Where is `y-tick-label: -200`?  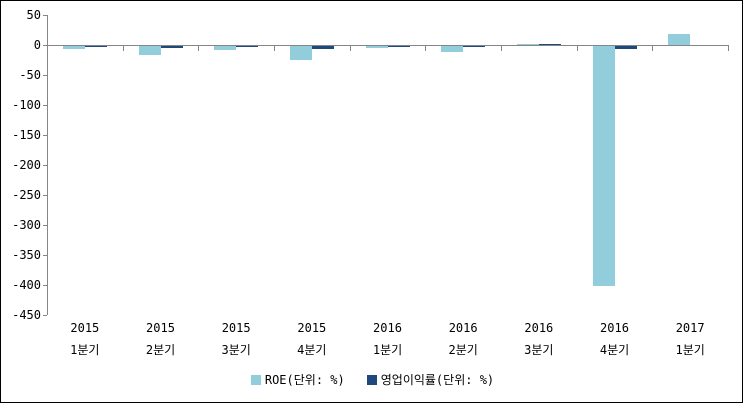
y-tick-label: -200 is located at coordinates (26, 165).